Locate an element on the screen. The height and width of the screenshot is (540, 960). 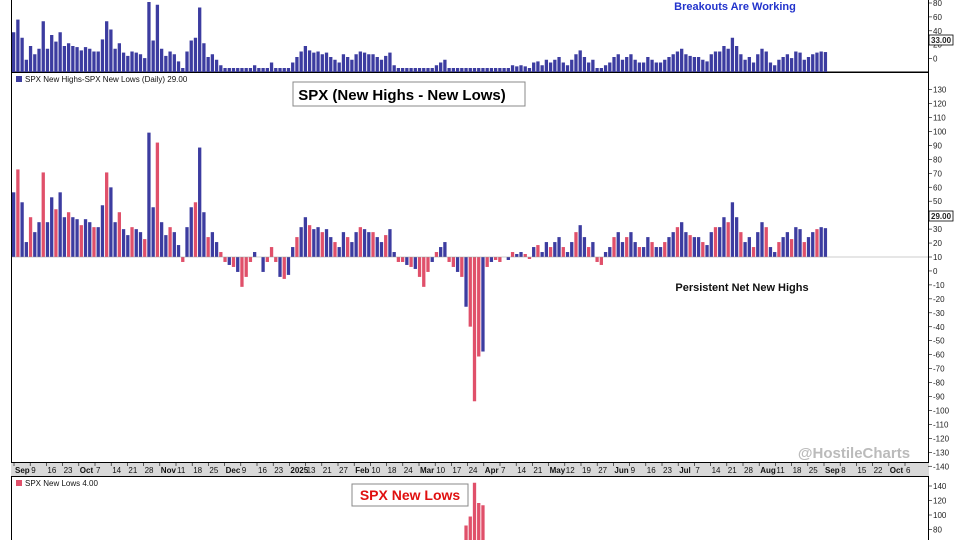
x-tick-label: 24 is located at coordinates (408, 470).